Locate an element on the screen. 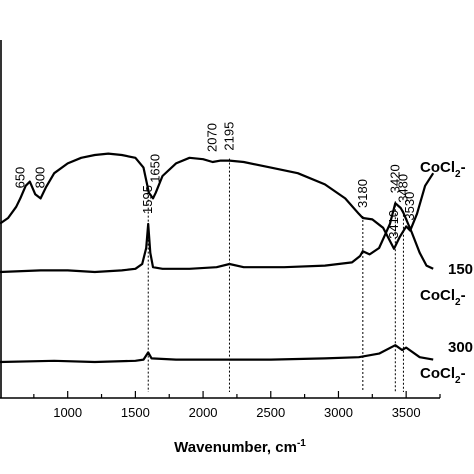 Image resolution: width=474 pixels, height=474 pixels. series-labels: CoCl2- 150 CoCl2- 300 CoCl2- is located at coordinates (446, 272).